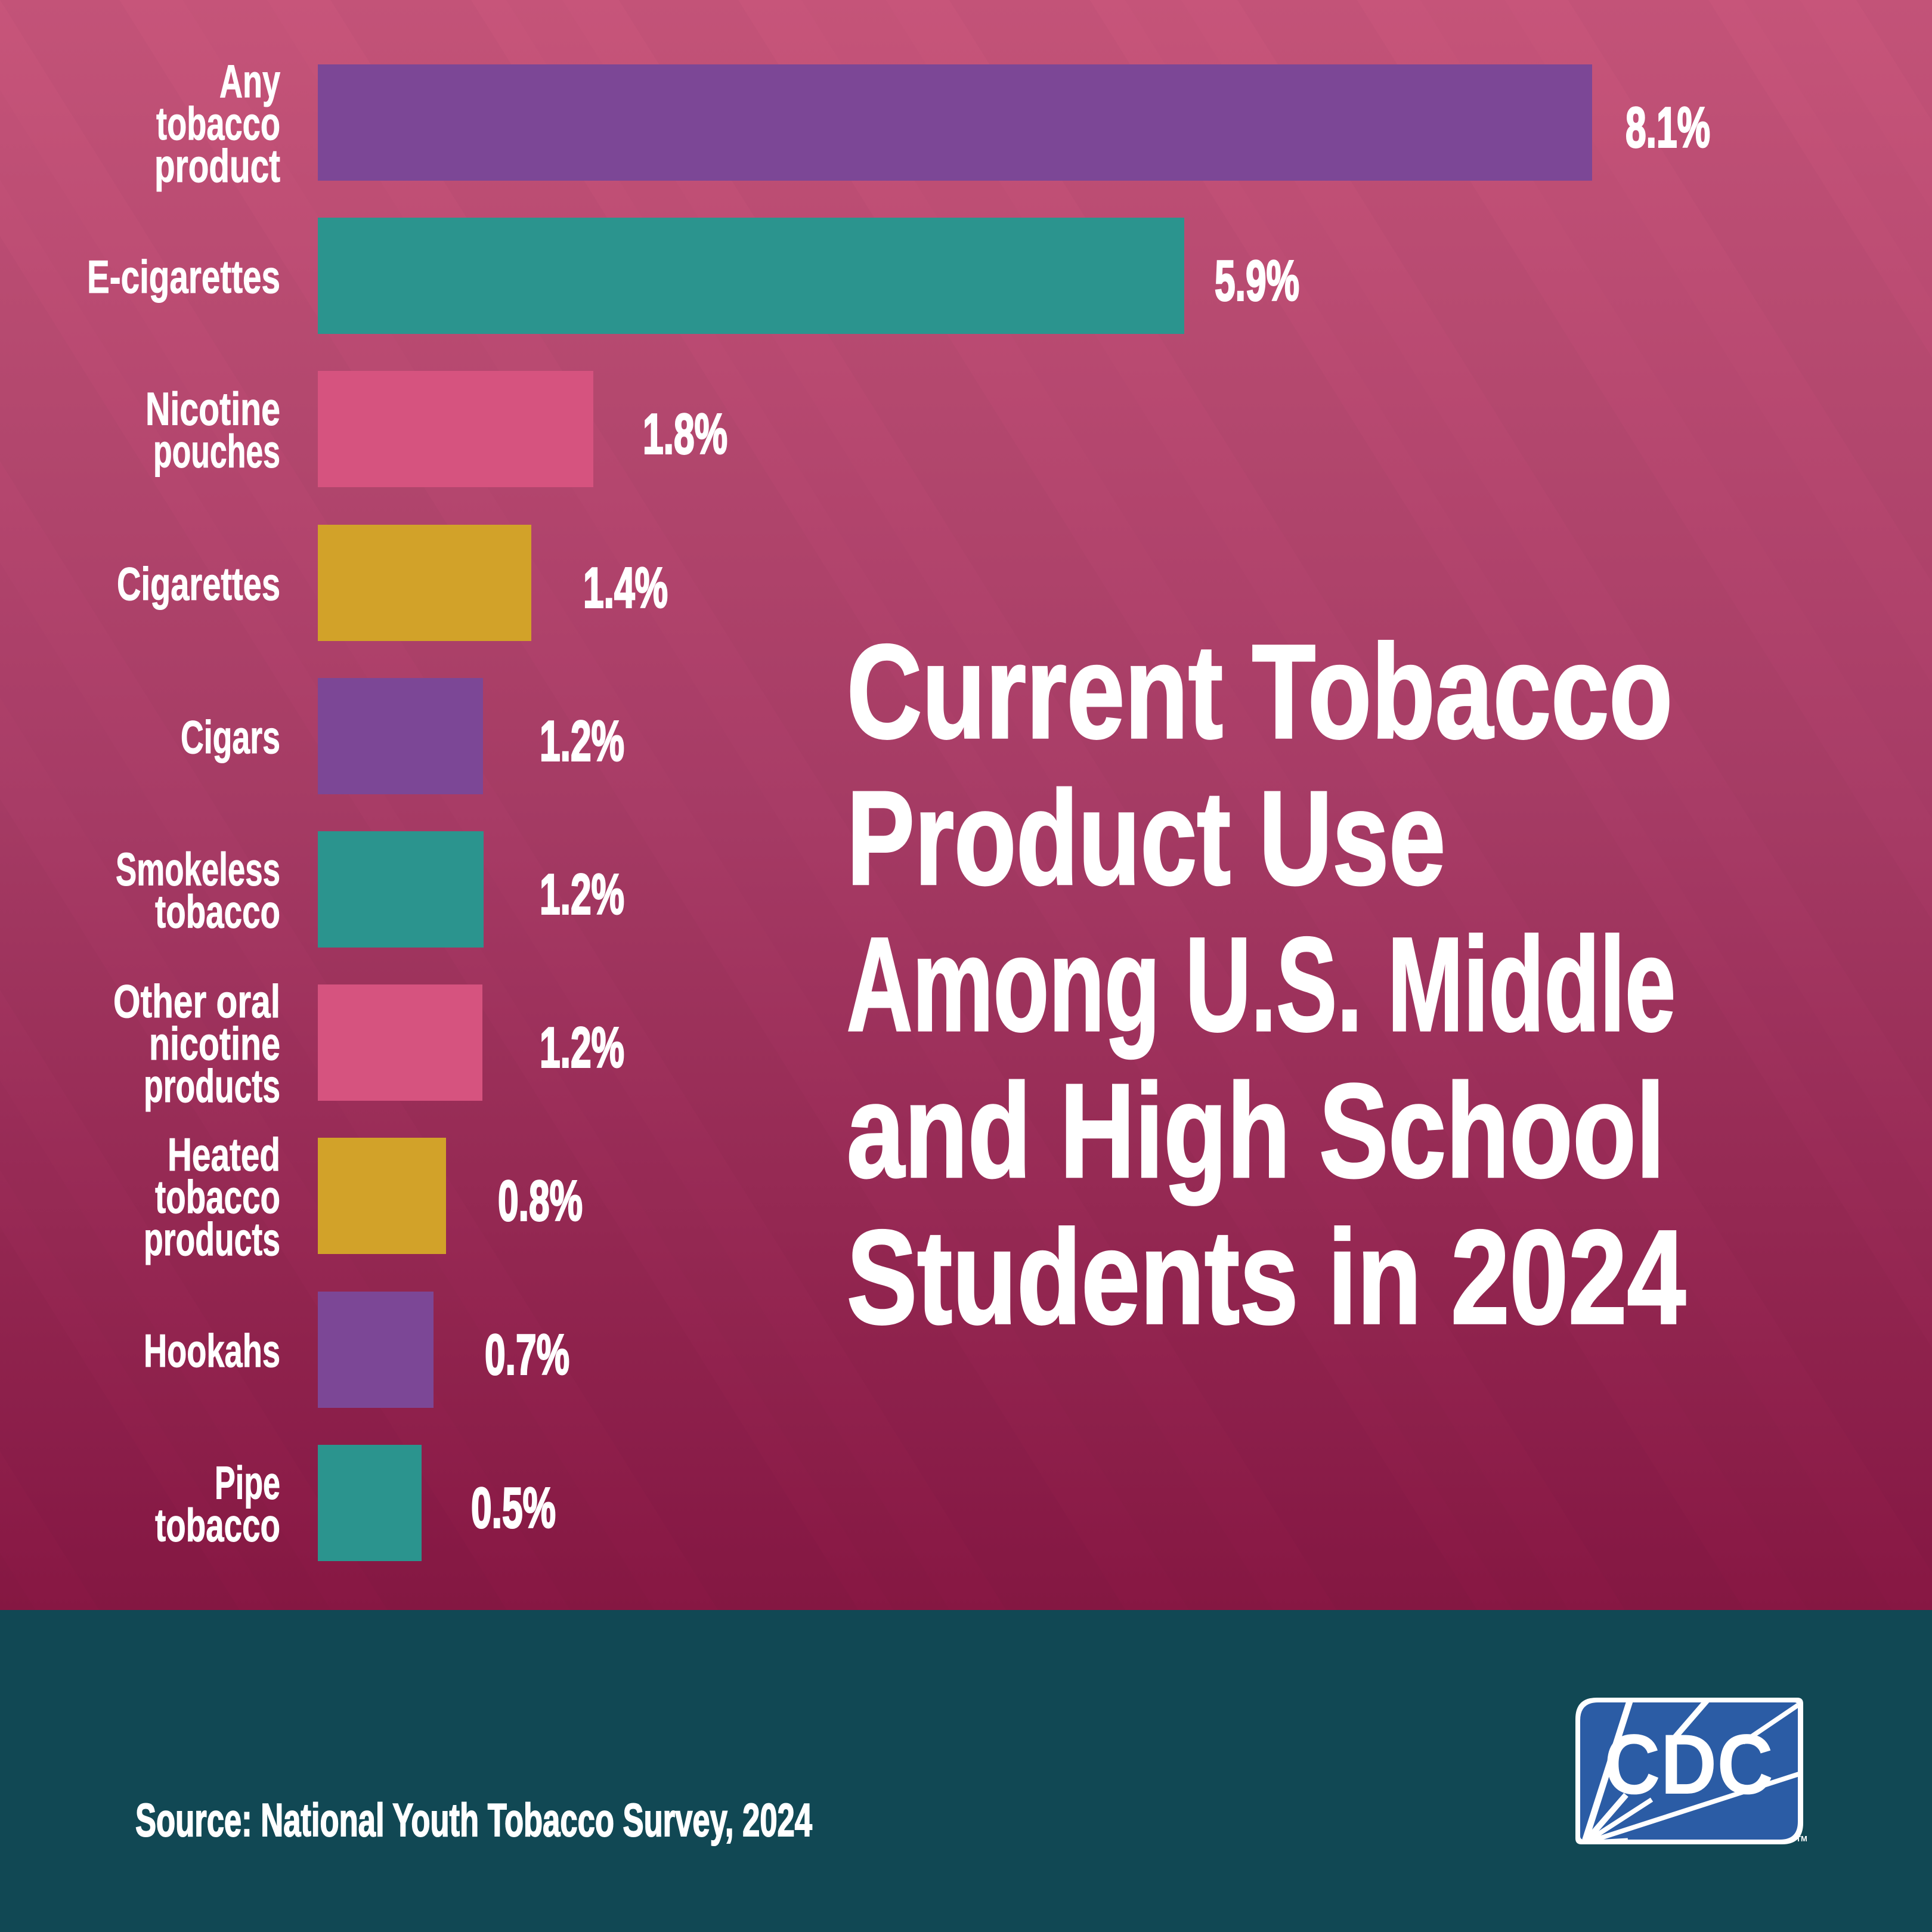 The height and width of the screenshot is (1932, 1932). Describe the element at coordinates (224, 1155) in the screenshot. I see `svg-text: Heated` at that location.